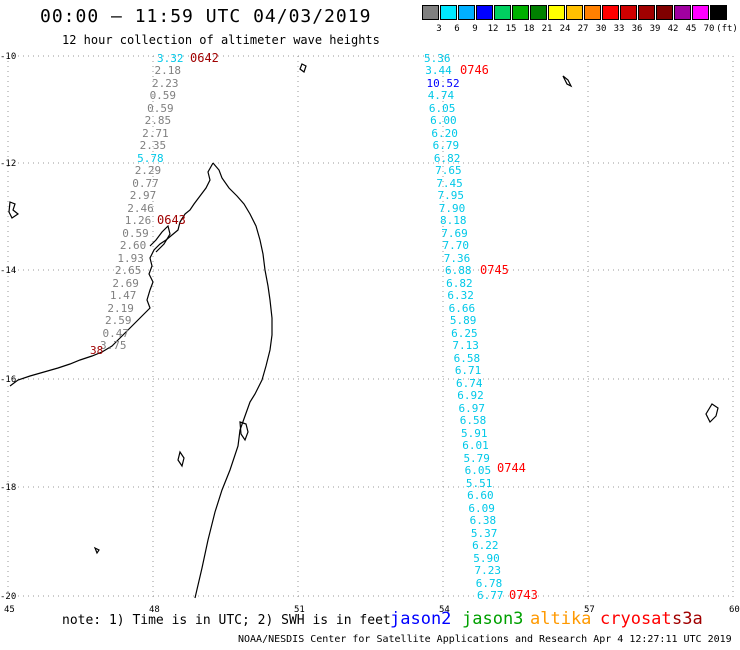 This screenshot has width=740, height=650. Describe the element at coordinates (204, 58) in the screenshot. I see `pass-time-label: 0642` at that location.